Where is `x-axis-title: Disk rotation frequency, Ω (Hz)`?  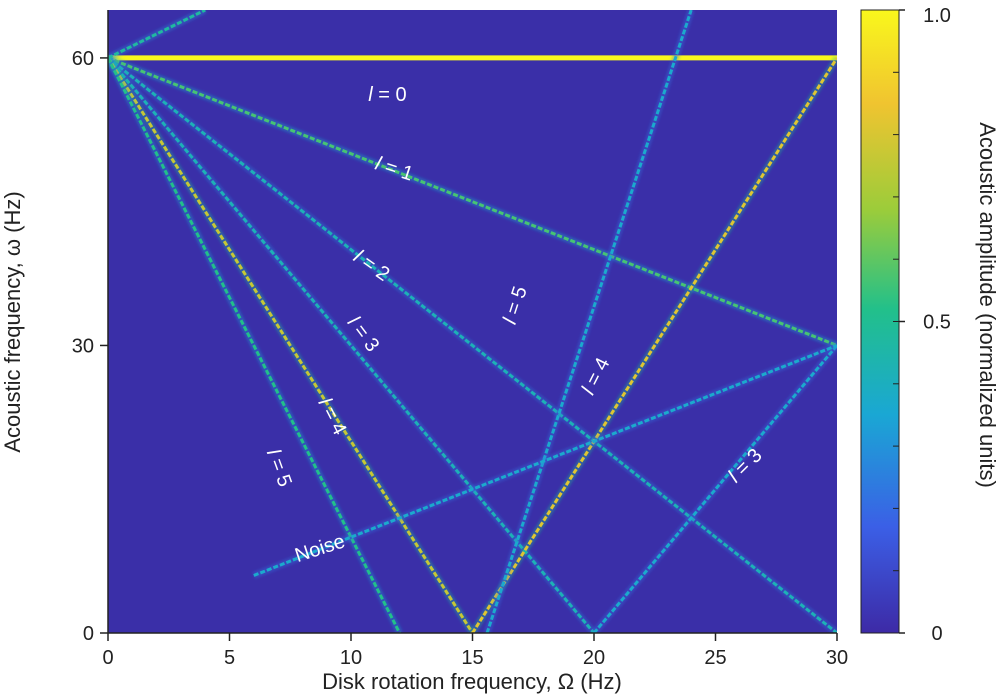
x-axis-title: Disk rotation frequency, Ω (Hz) is located at coordinates (472, 681).